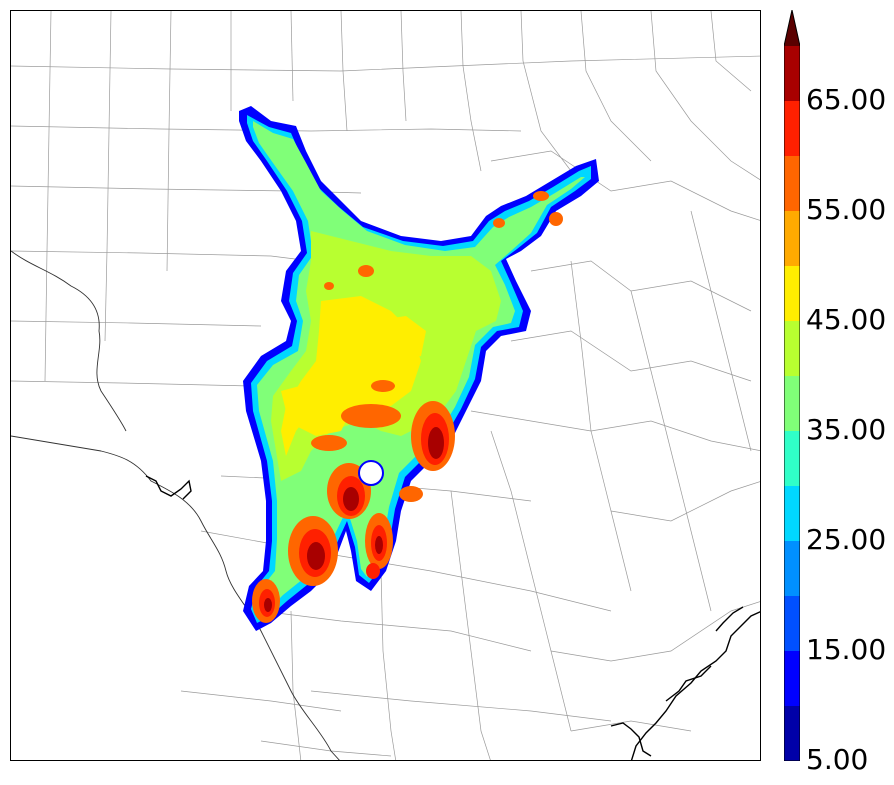 This screenshot has height=785, width=894. What do you see at coordinates (846, 539) in the screenshot?
I see `colorbar-label-25: 25.00` at bounding box center [846, 539].